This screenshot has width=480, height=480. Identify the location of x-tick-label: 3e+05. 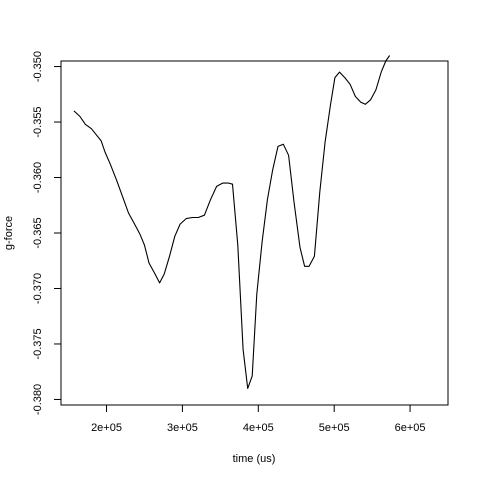
(182, 428).